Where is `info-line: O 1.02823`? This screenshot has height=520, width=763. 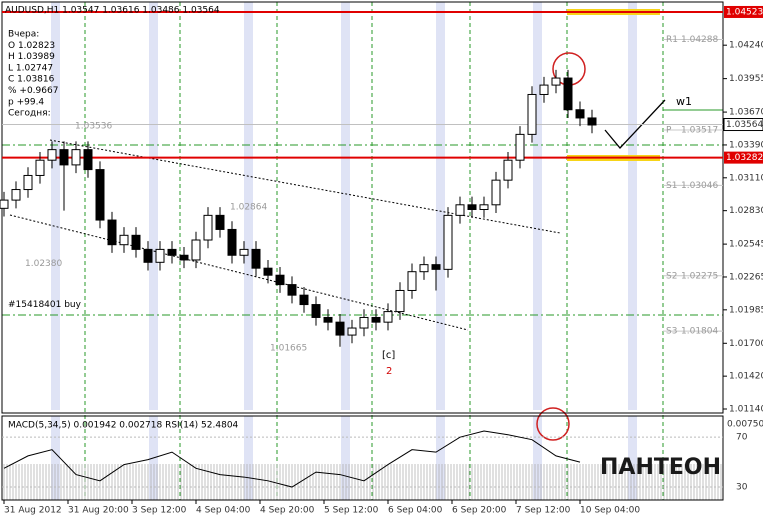
info-line: O 1.02823 is located at coordinates (31, 46).